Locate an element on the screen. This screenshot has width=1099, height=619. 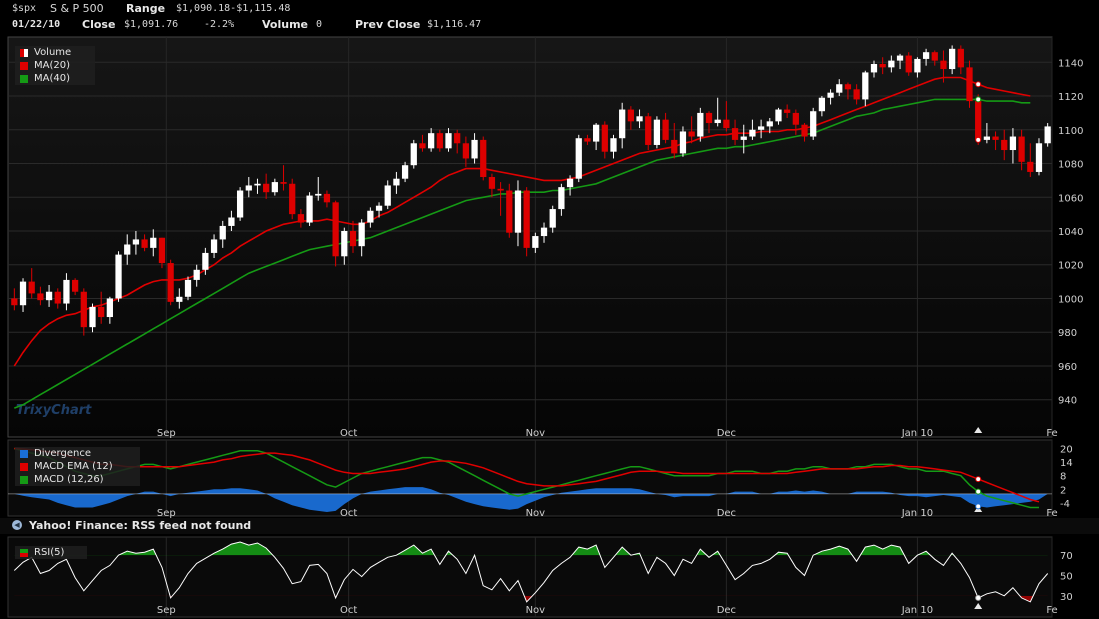
x-tick-label: Jan 10 is located at coordinates (917, 513).